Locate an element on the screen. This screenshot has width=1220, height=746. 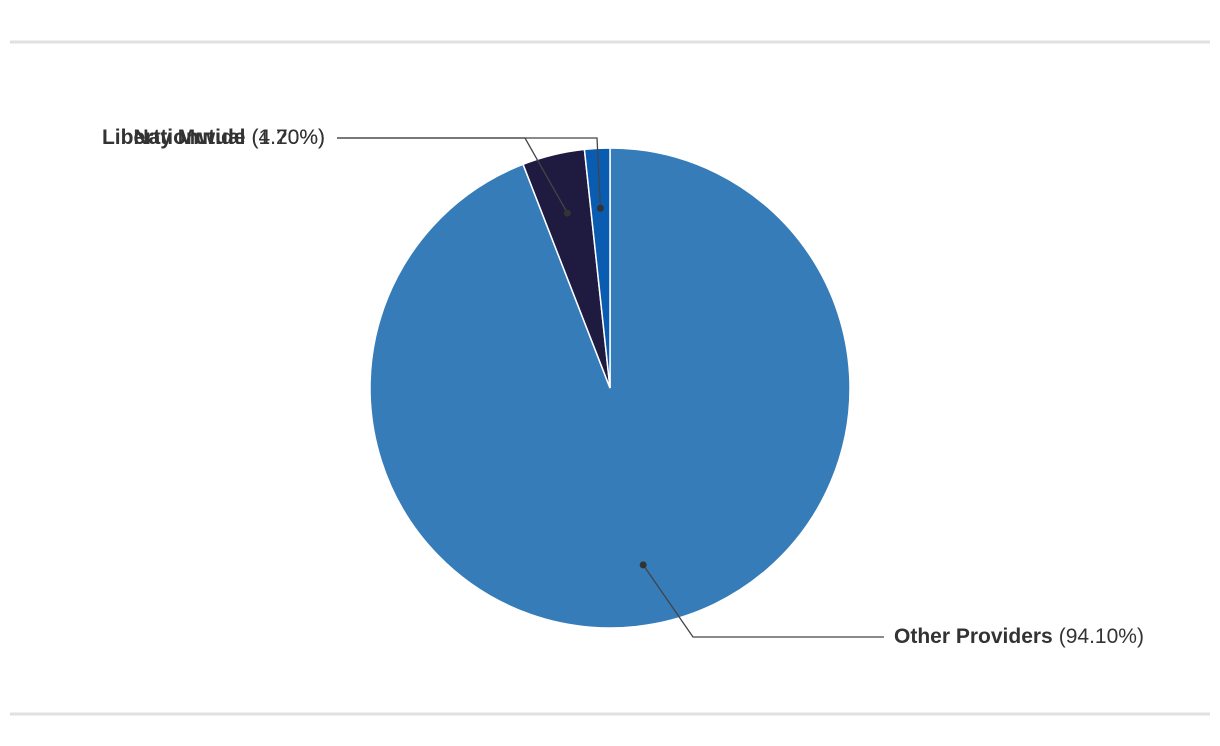
slice-label: Nationwide (1.70%) is located at coordinates (229, 137).